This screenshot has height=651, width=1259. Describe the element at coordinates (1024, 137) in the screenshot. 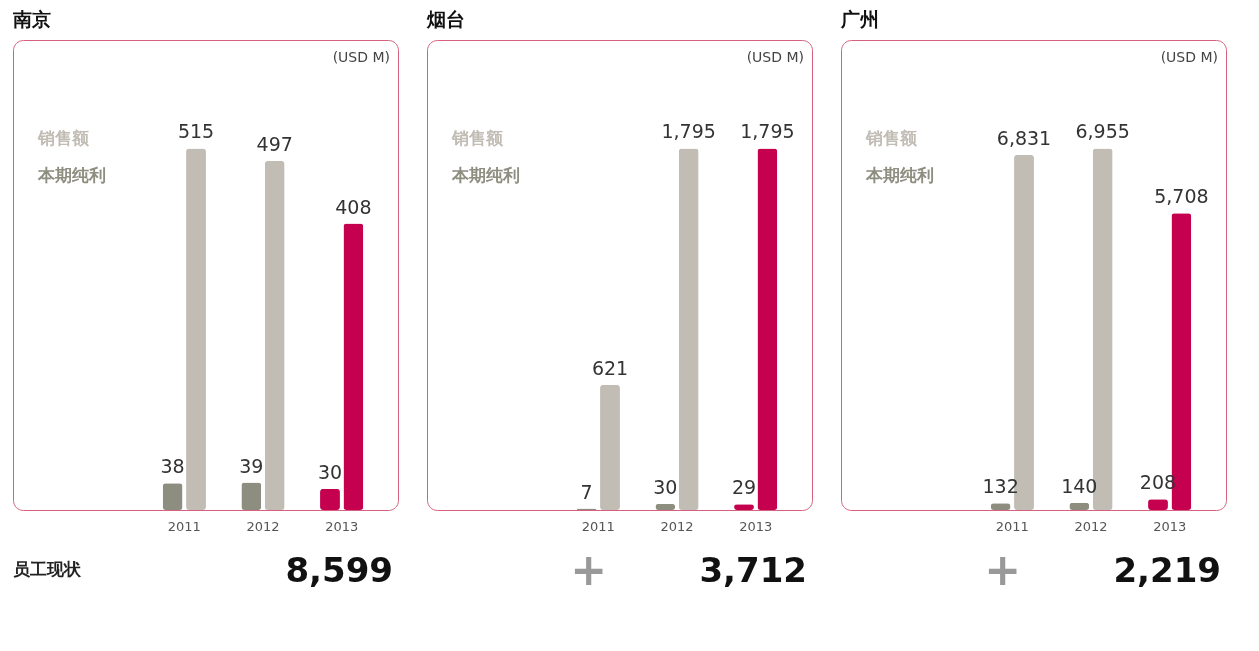

I see `data-label: 6,831` at that location.